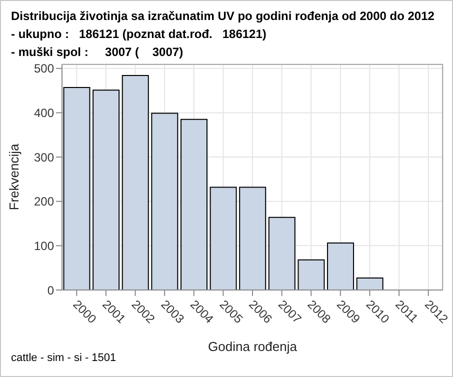 Image resolution: width=453 pixels, height=377 pixels. Describe the element at coordinates (50, 290) in the screenshot. I see `y-tick-label: 0` at that location.